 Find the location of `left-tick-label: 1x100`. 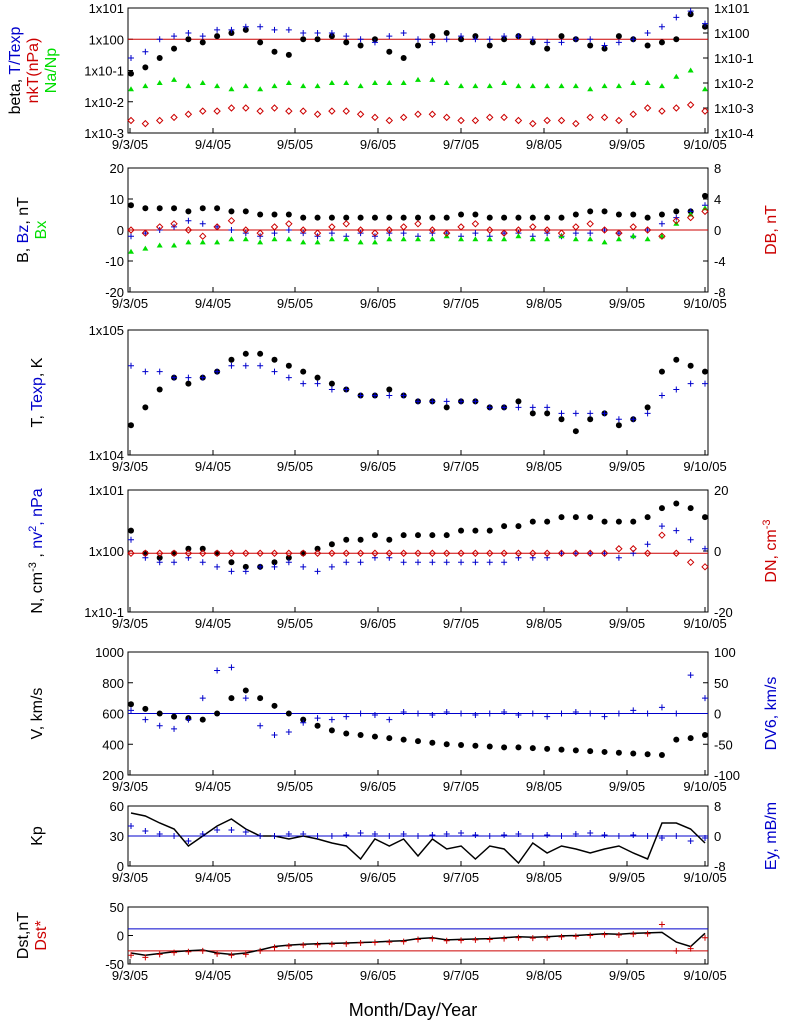

left-tick-label: 1x100 is located at coordinates (106, 551).